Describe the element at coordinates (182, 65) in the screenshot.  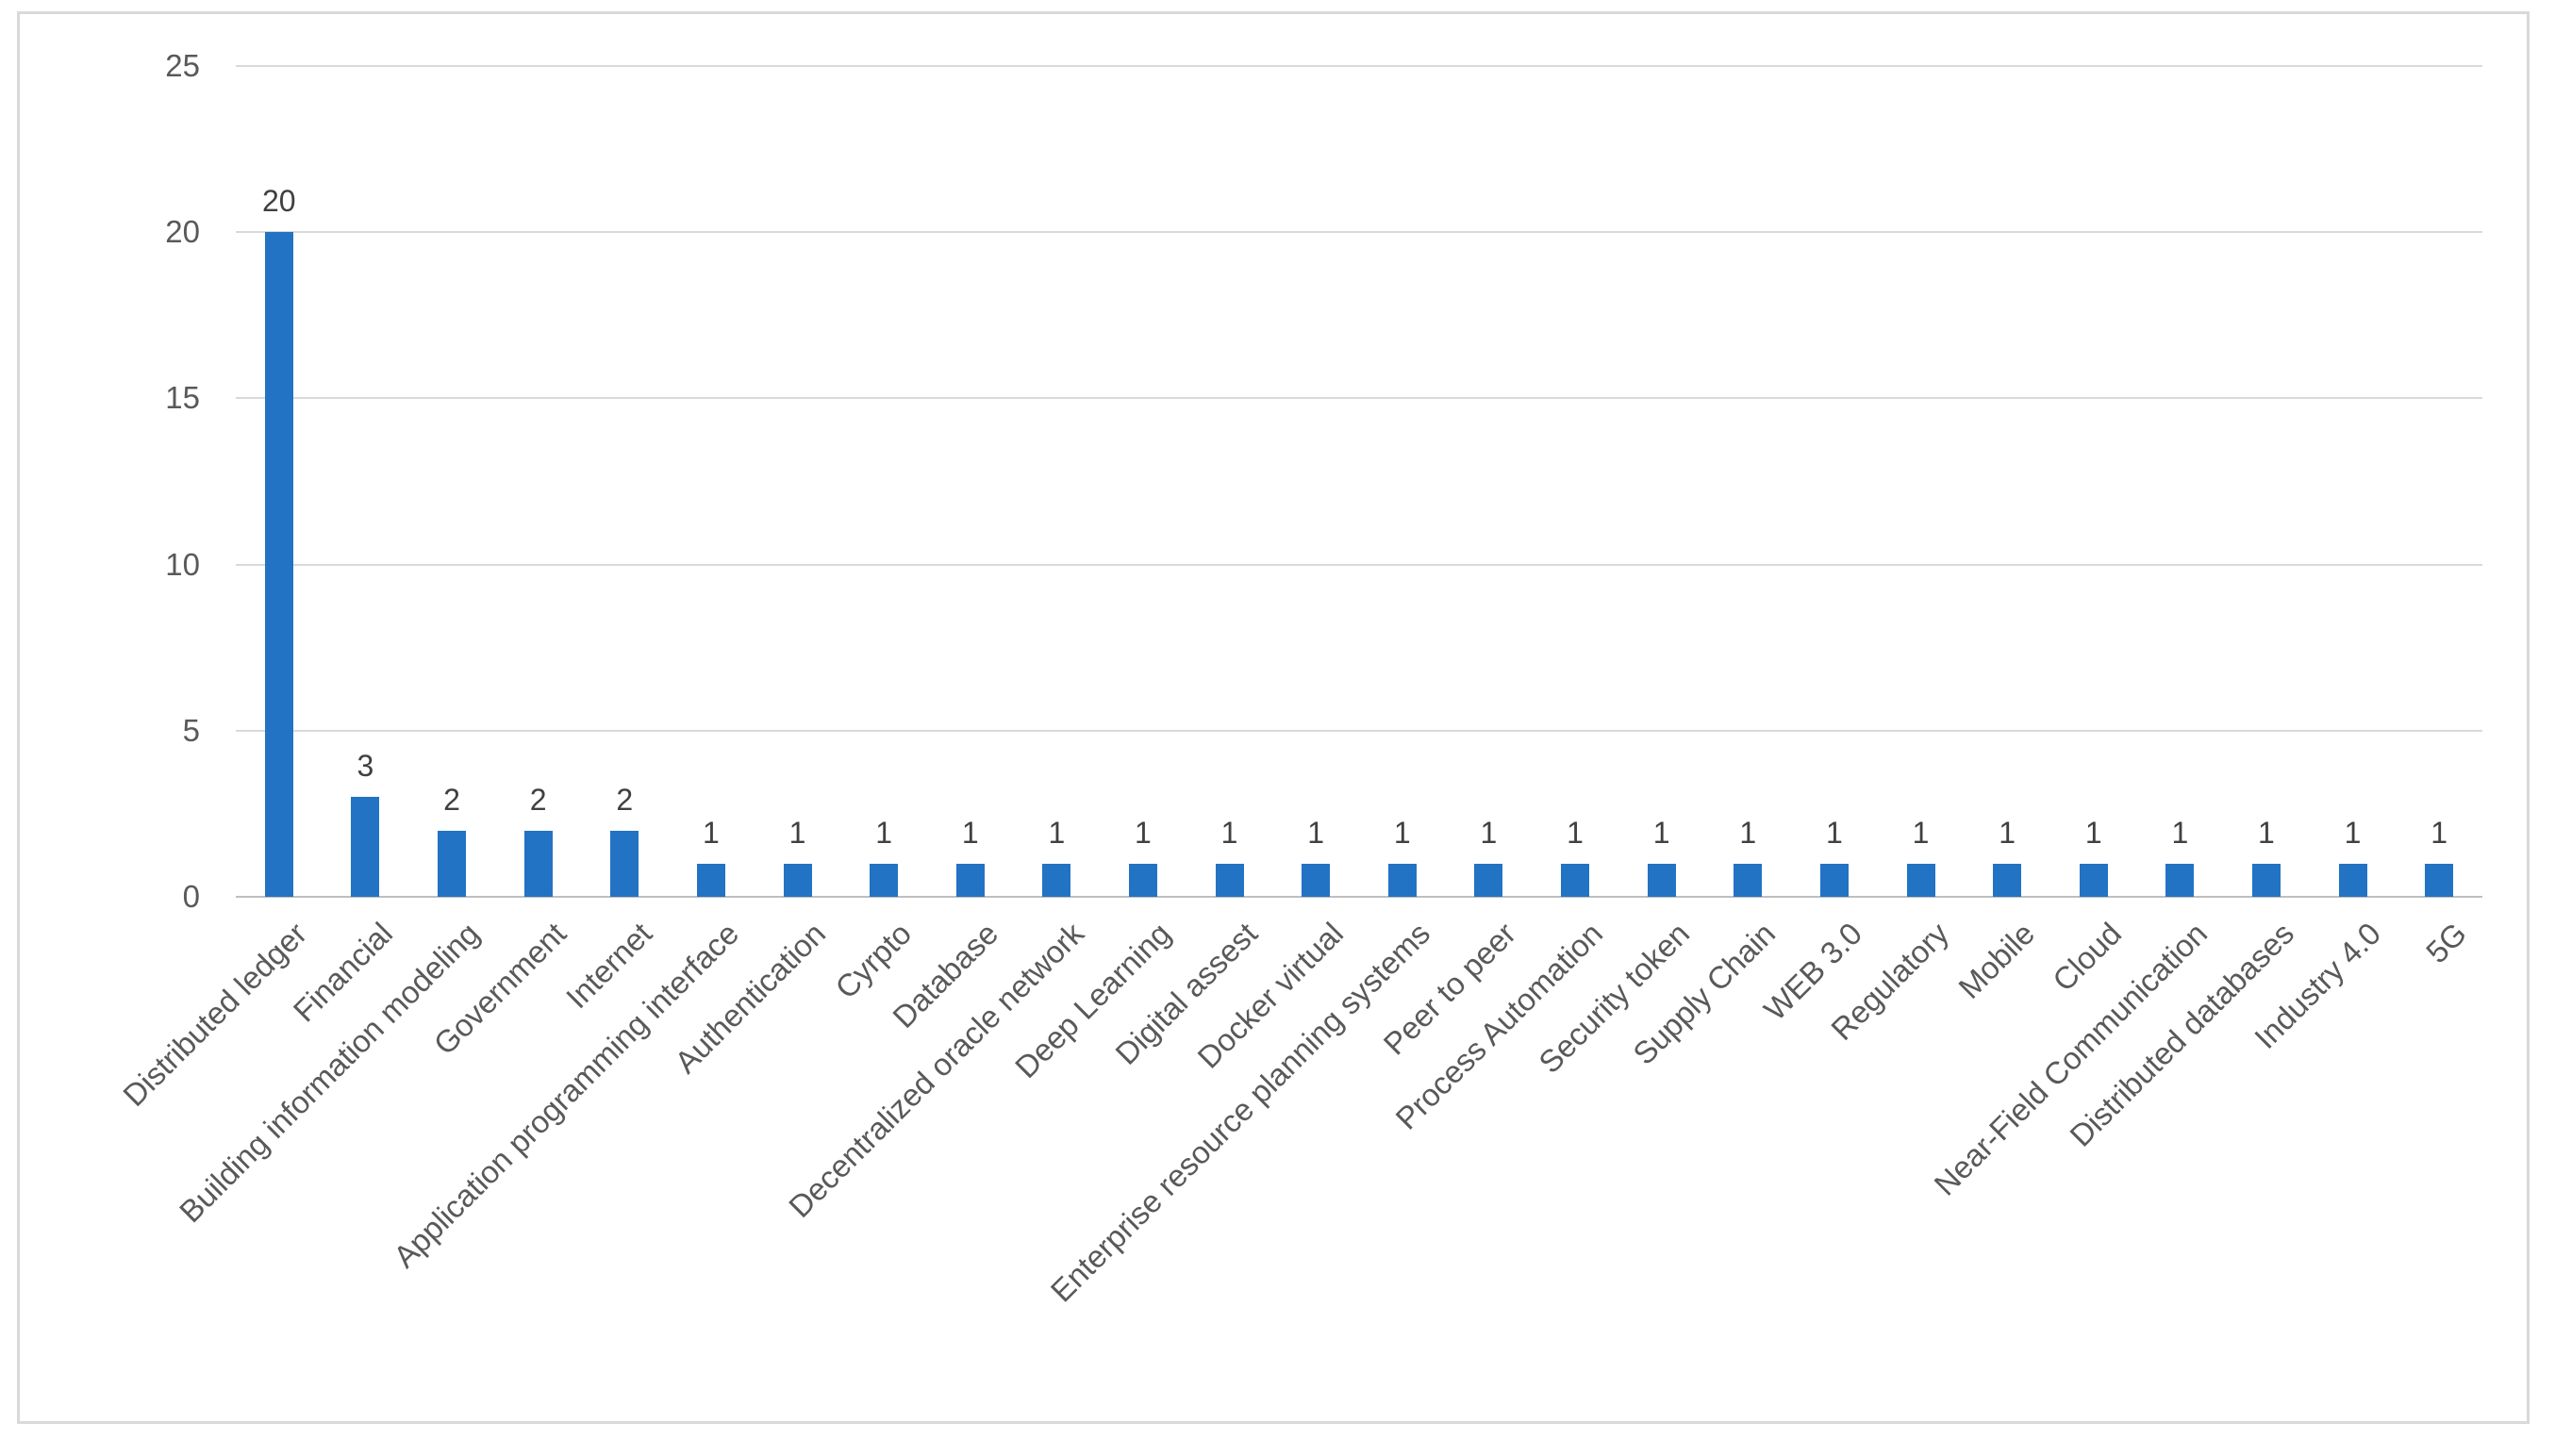
I see `y-axis-tick-label: 25` at that location.